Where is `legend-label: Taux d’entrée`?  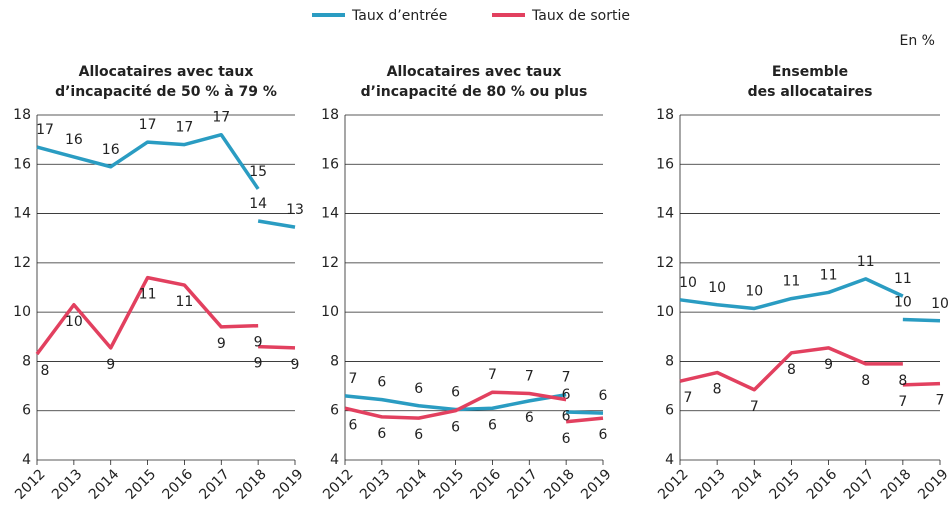 legend-label: Taux d’entrée is located at coordinates (399, 16).